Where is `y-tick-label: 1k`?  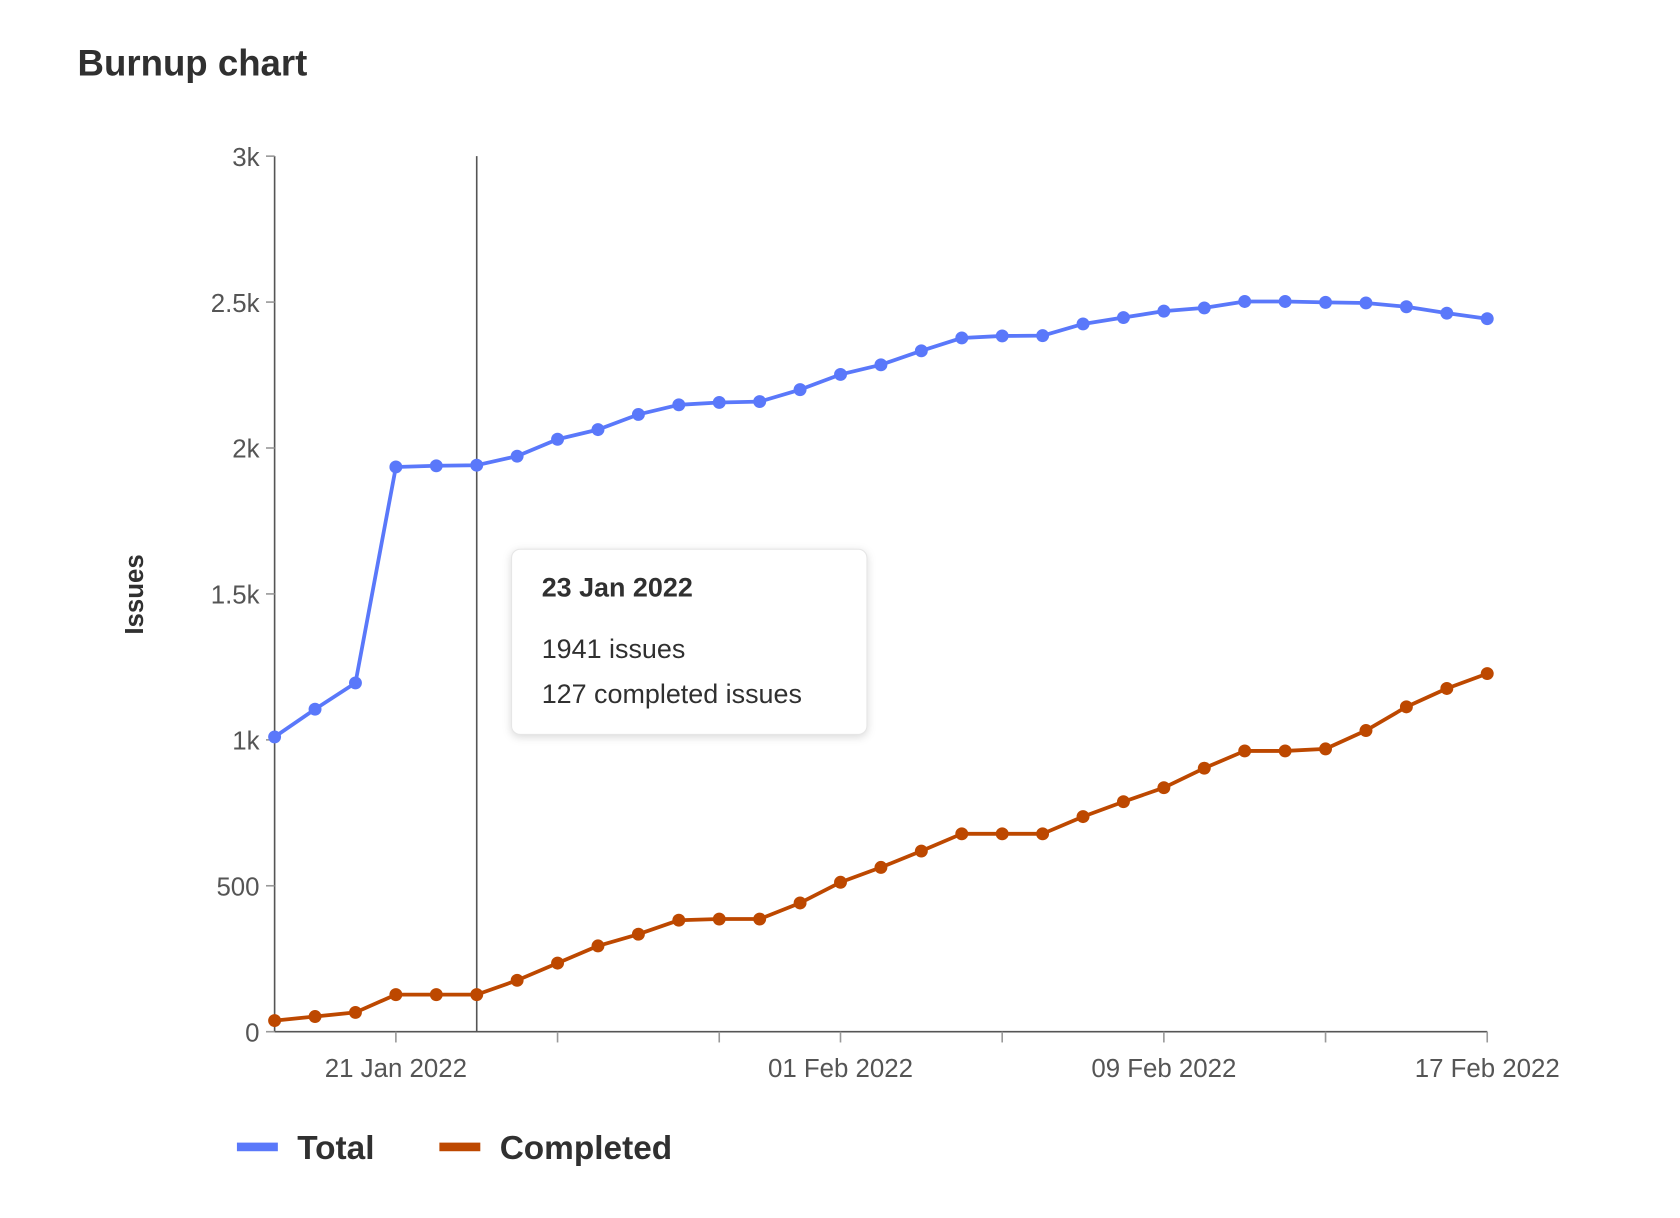
y-tick-label: 1k is located at coordinates (245, 742).